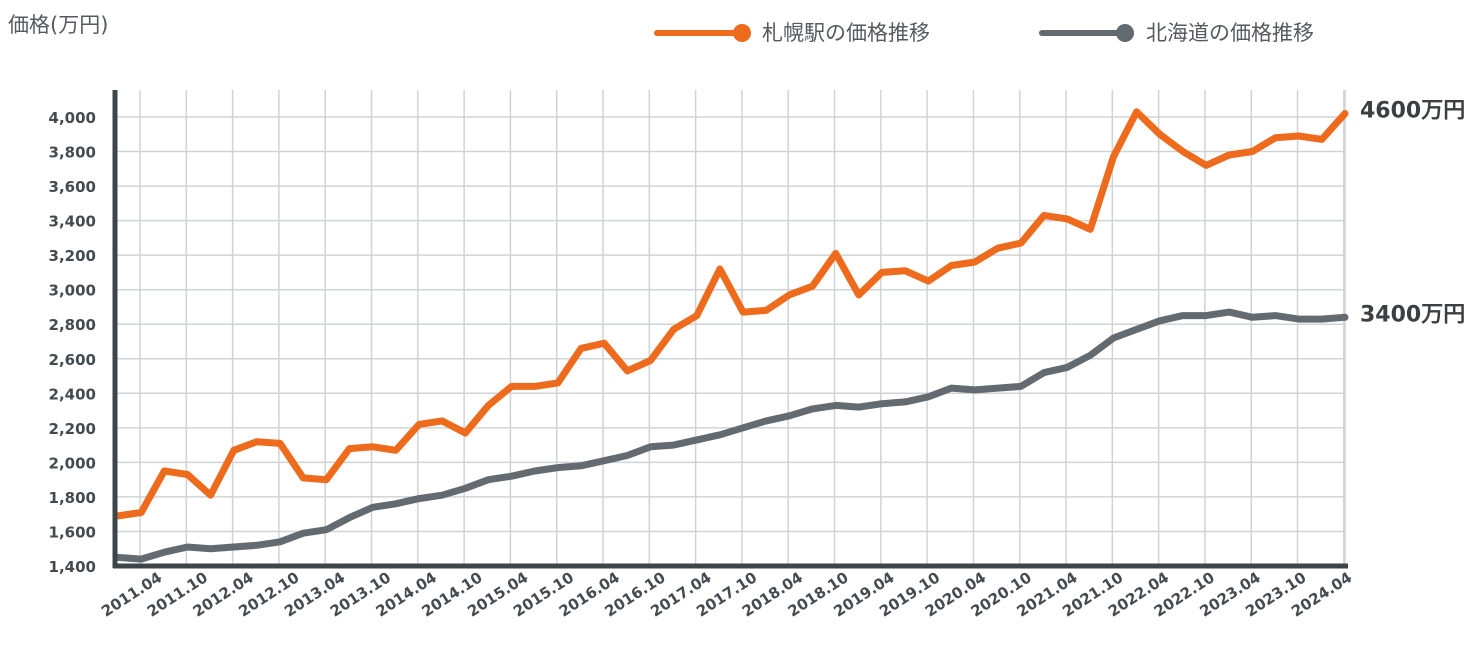  Describe the element at coordinates (72, 360) in the screenshot. I see `y-tick-label: 2,600` at that location.